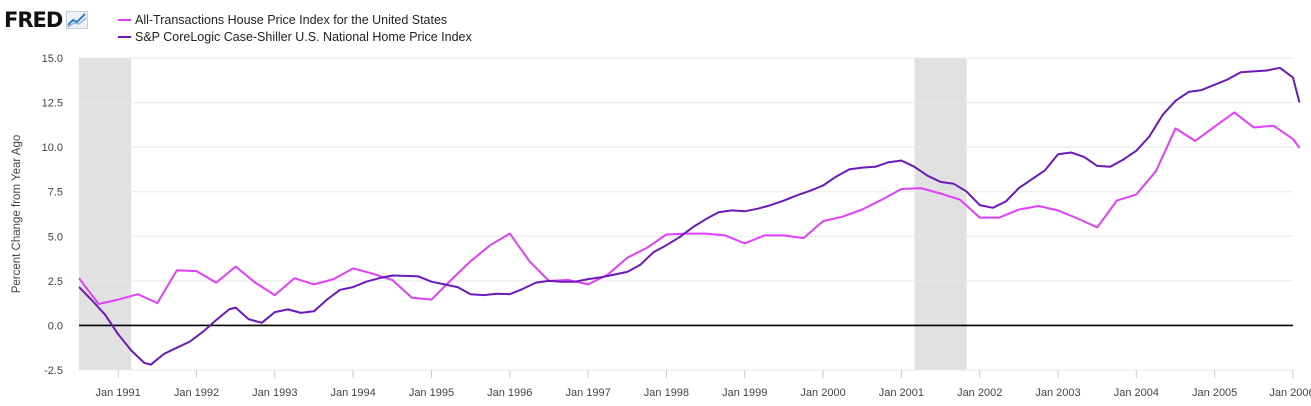 The width and height of the screenshot is (1311, 406). I want to click on x-tick-label: Jan 2006, so click(1290, 393).